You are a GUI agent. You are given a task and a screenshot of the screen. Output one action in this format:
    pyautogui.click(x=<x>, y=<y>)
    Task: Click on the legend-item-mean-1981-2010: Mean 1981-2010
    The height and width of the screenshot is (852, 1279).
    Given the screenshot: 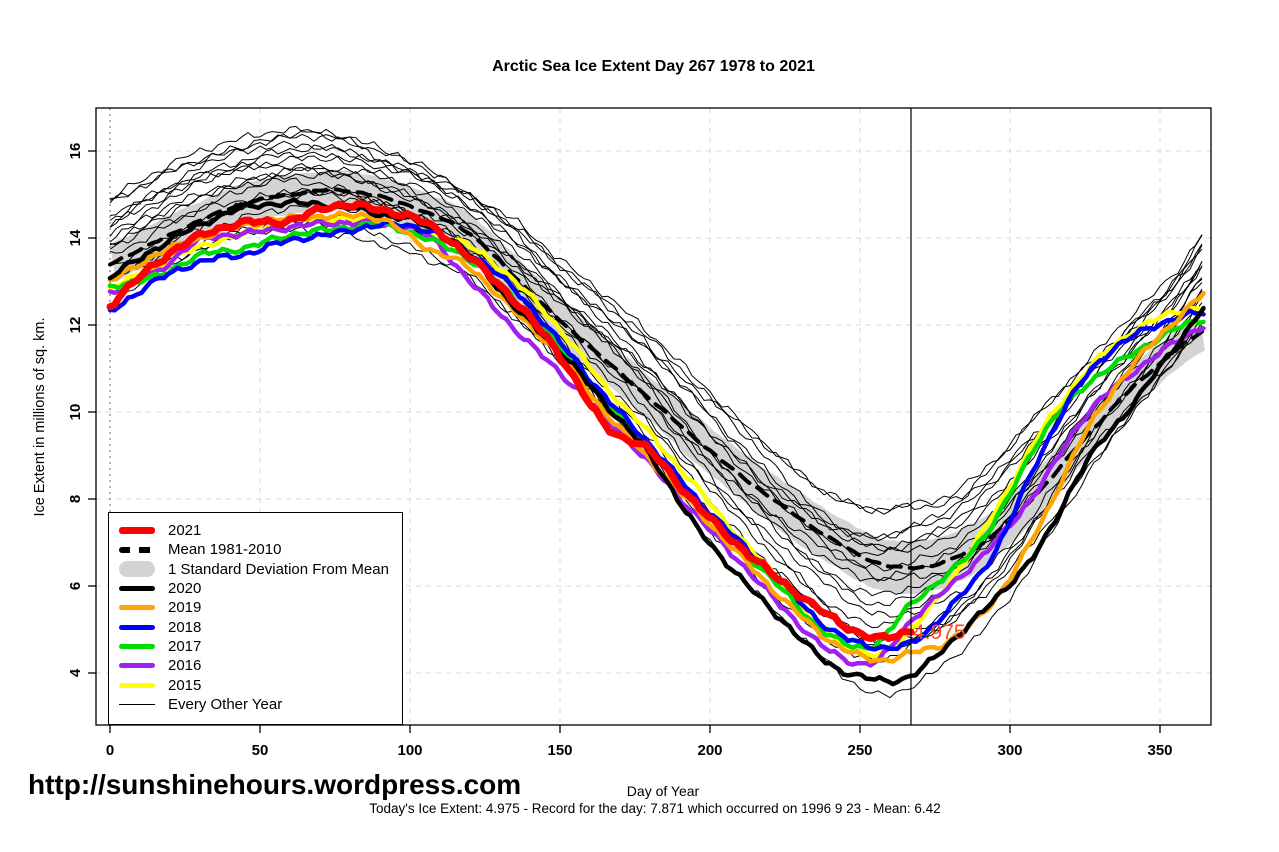 What is the action you would take?
    pyautogui.click(x=260, y=549)
    